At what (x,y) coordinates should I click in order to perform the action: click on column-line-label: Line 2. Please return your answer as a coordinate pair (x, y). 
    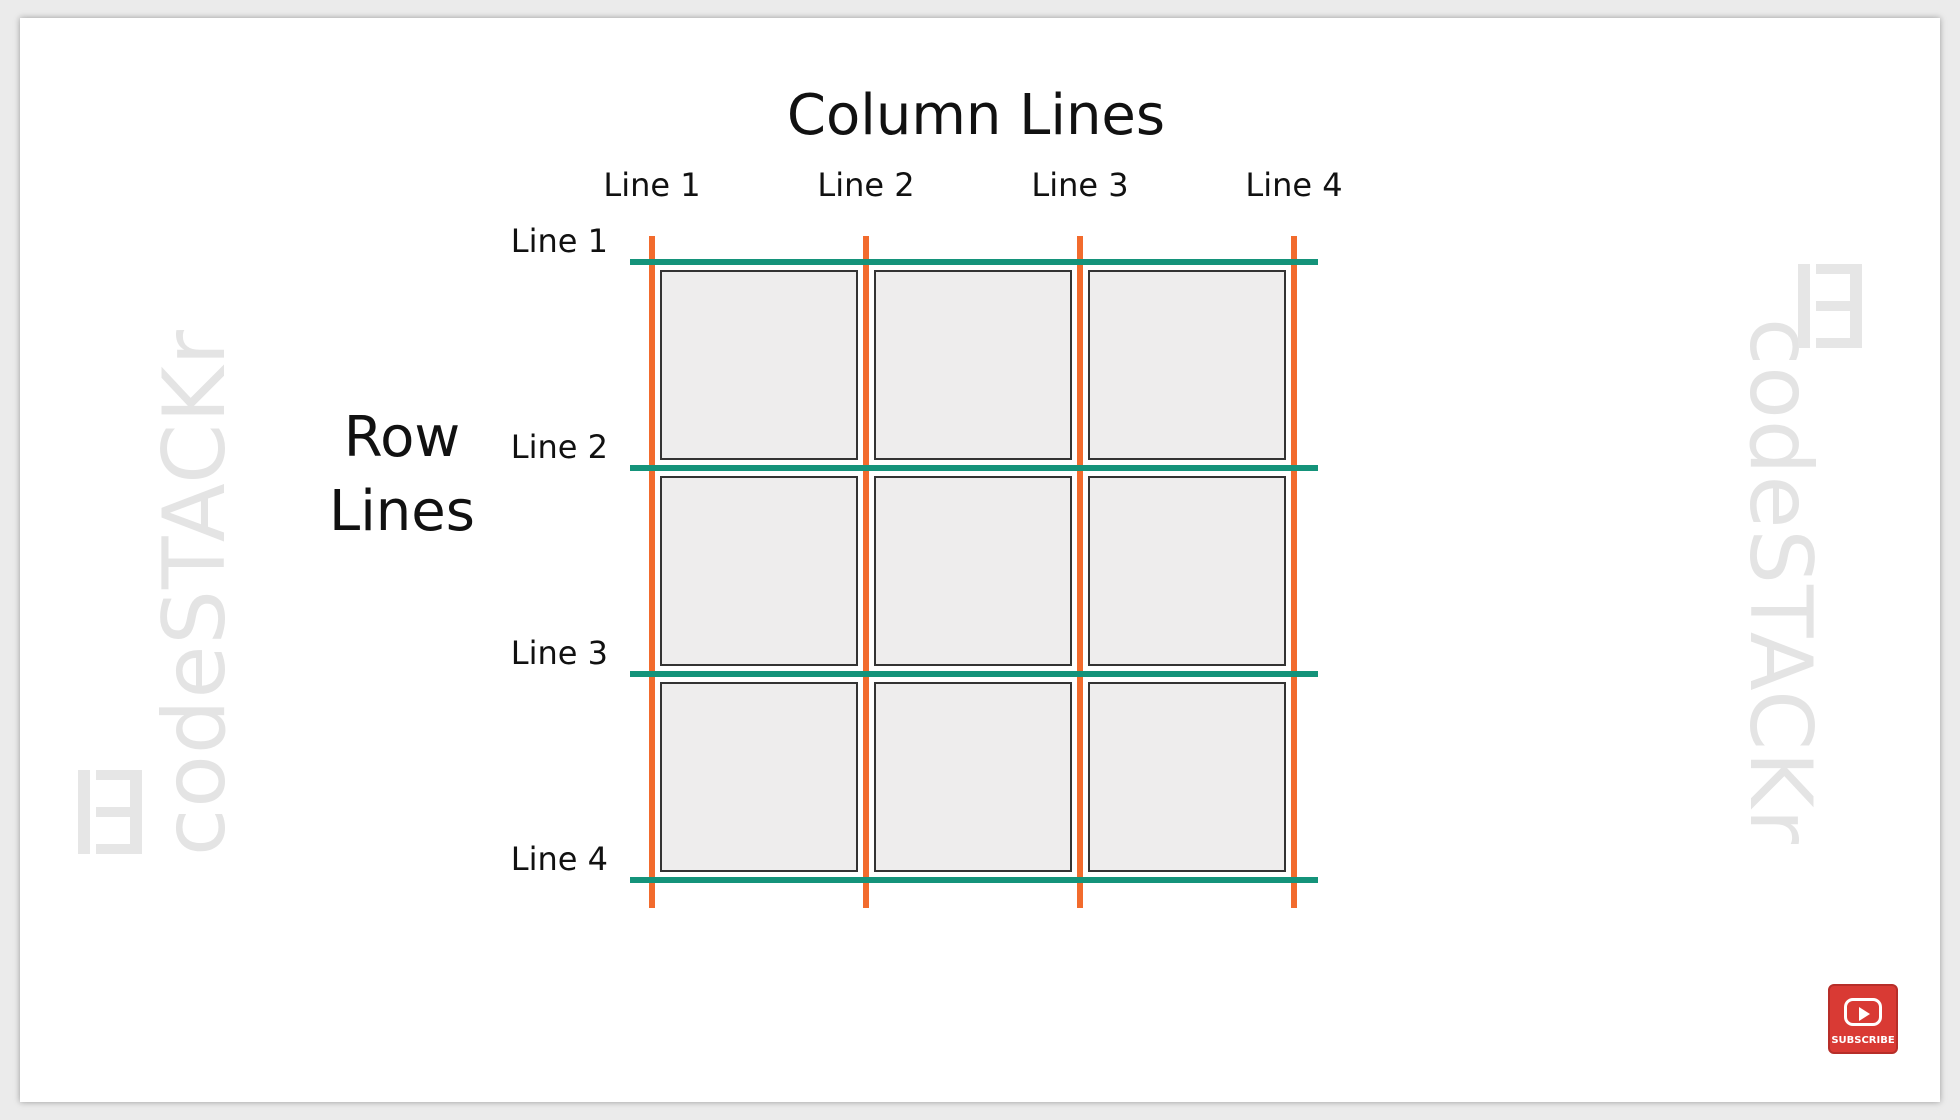
    Looking at the image, I should click on (865, 185).